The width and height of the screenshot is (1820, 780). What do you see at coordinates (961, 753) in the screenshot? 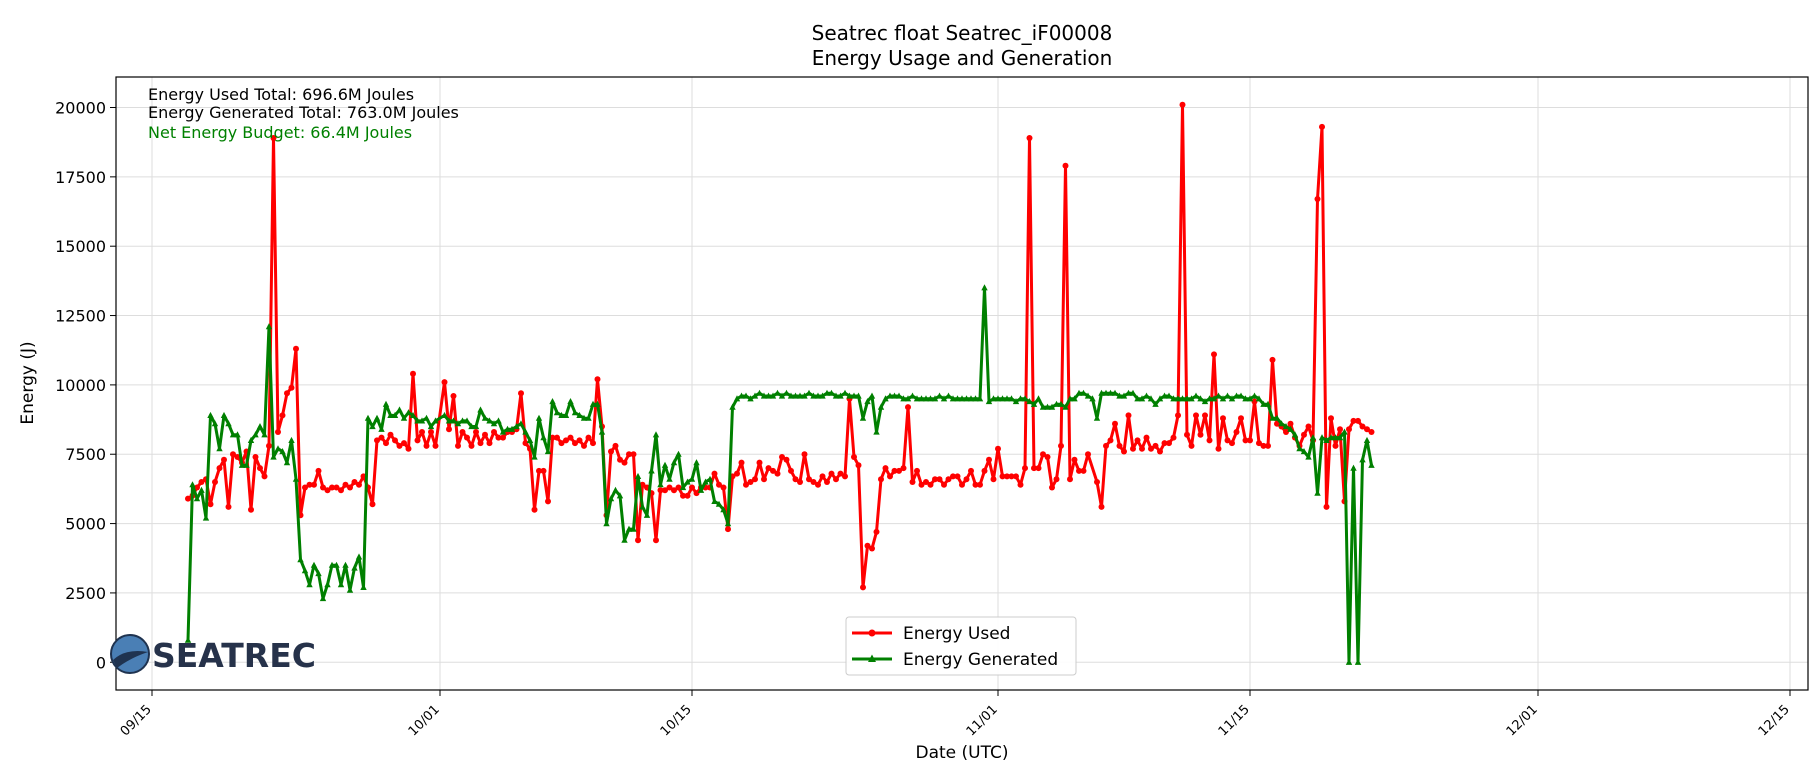
I see `x-axis-label: Date (UTC)` at bounding box center [961, 753].